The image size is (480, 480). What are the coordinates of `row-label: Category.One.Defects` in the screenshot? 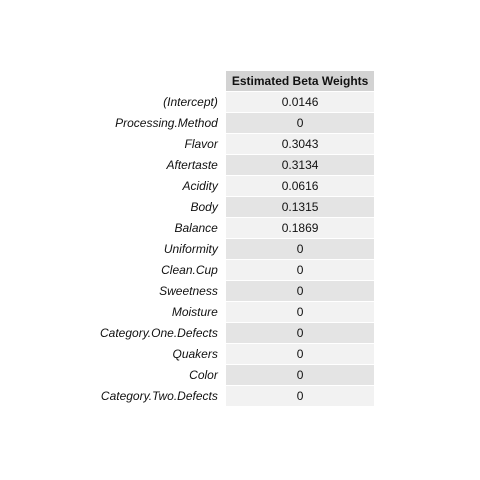 It's located at (159, 333).